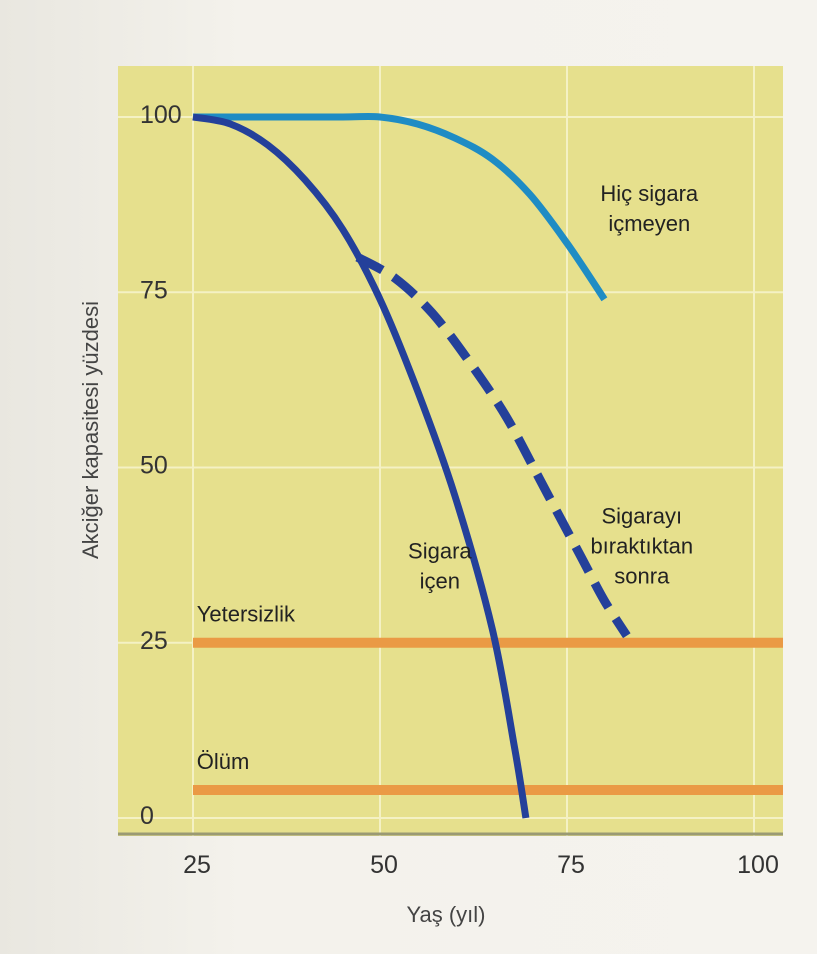  I want to click on death-label-line-1: Ölüm, so click(223, 761).